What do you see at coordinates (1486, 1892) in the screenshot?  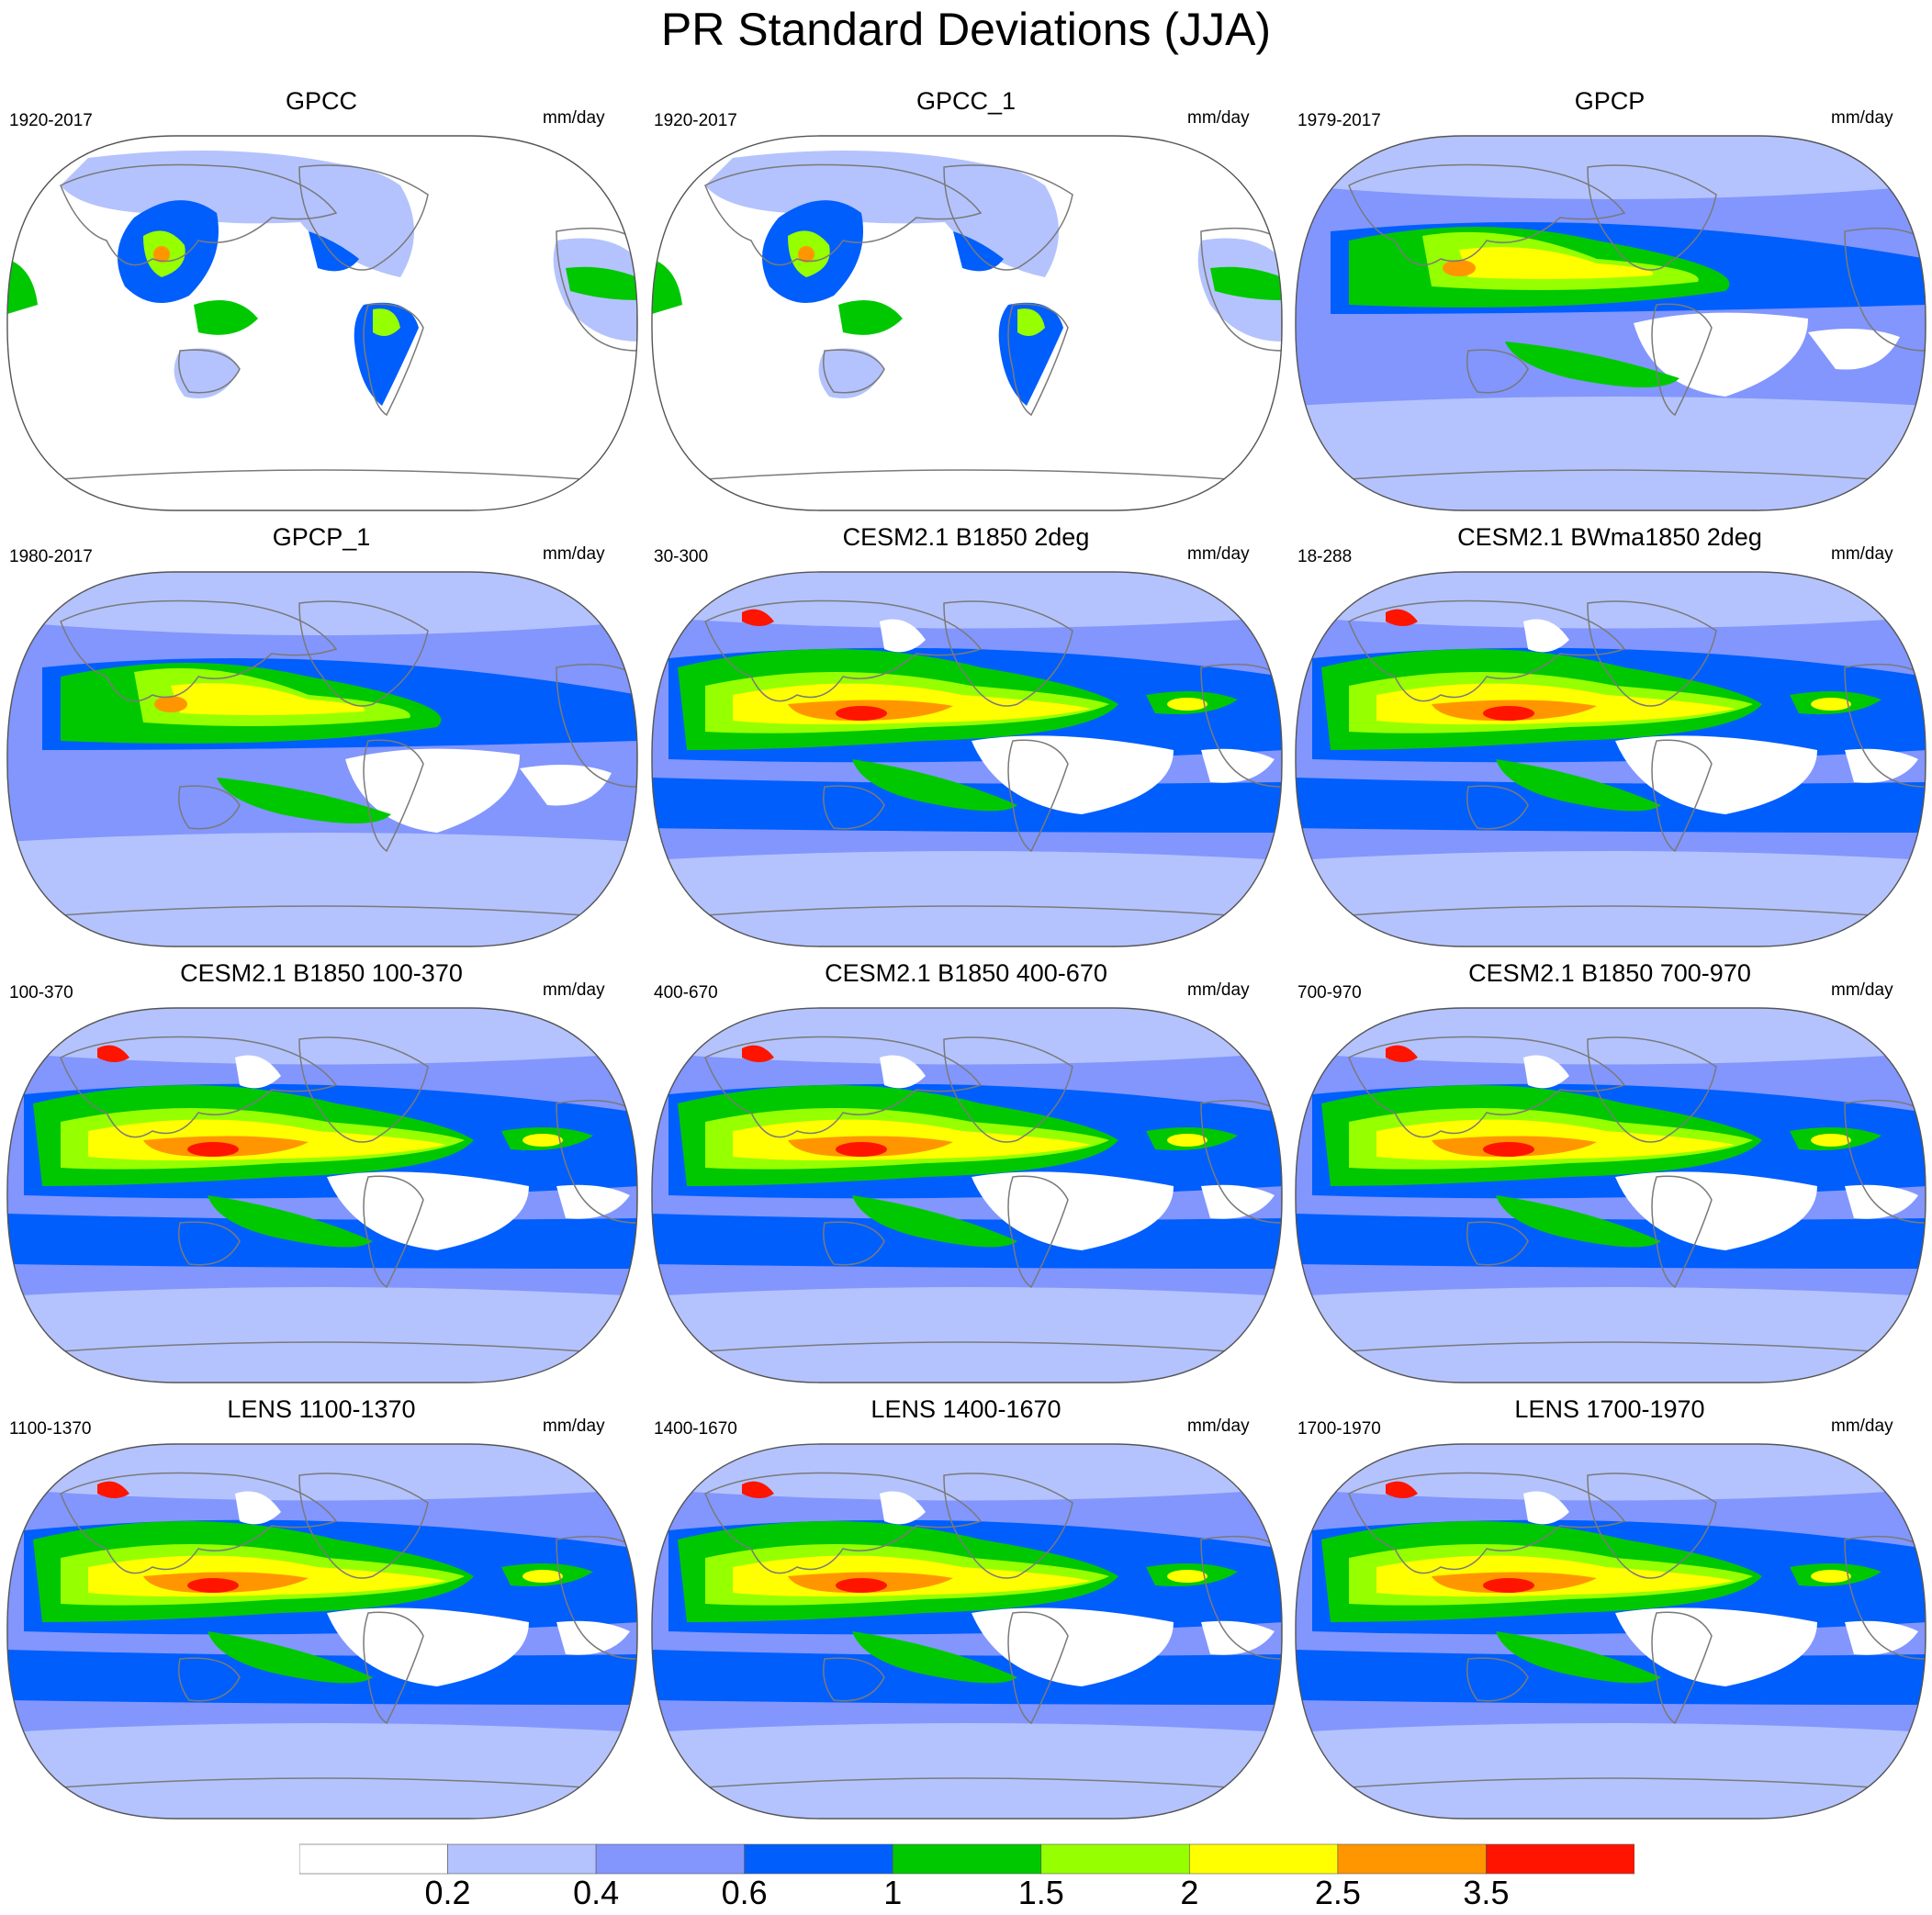 I see `colorbar-tick-label: 3.5` at bounding box center [1486, 1892].